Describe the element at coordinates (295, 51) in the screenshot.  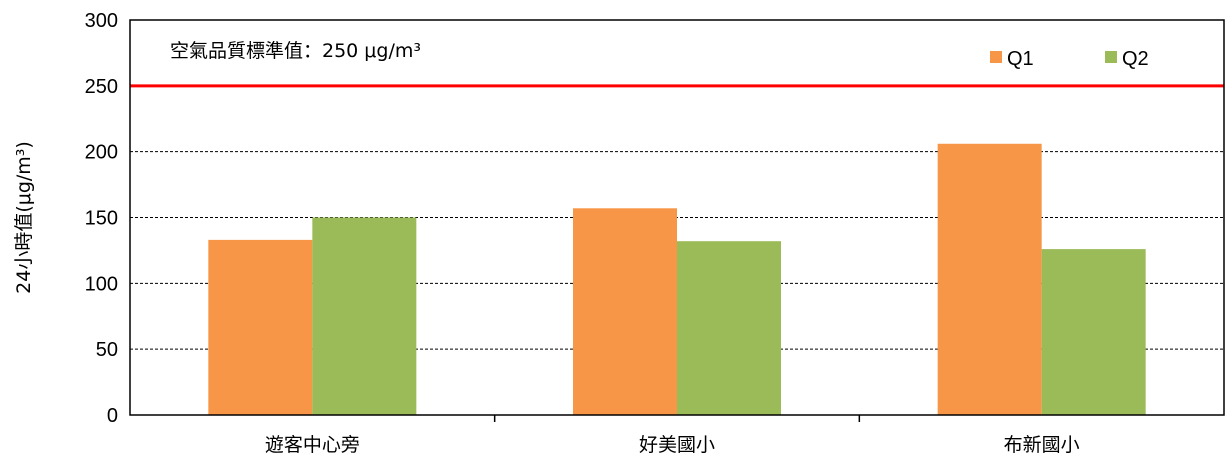
I see `reference-line-label: 空氣品質標準值：250 μg/m³` at that location.